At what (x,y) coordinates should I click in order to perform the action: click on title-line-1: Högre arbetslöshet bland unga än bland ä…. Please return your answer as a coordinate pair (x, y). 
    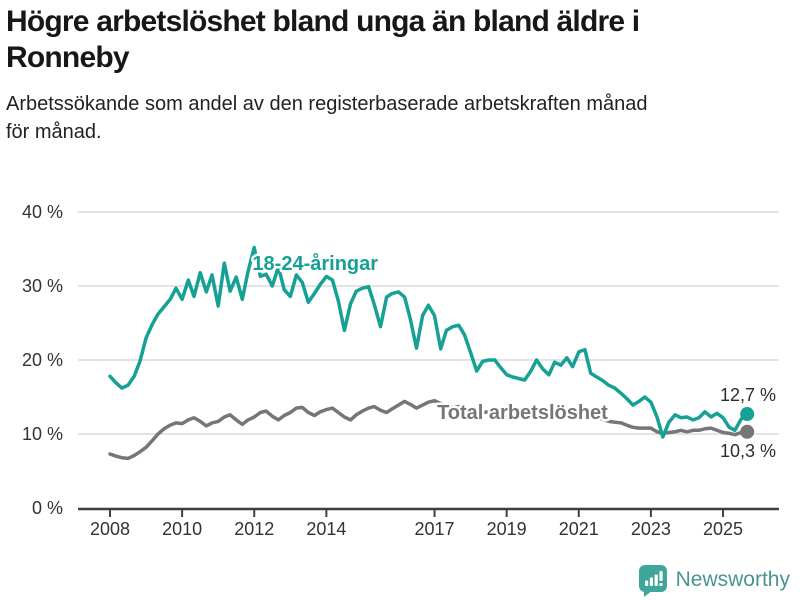
    Looking at the image, I should click on (323, 21).